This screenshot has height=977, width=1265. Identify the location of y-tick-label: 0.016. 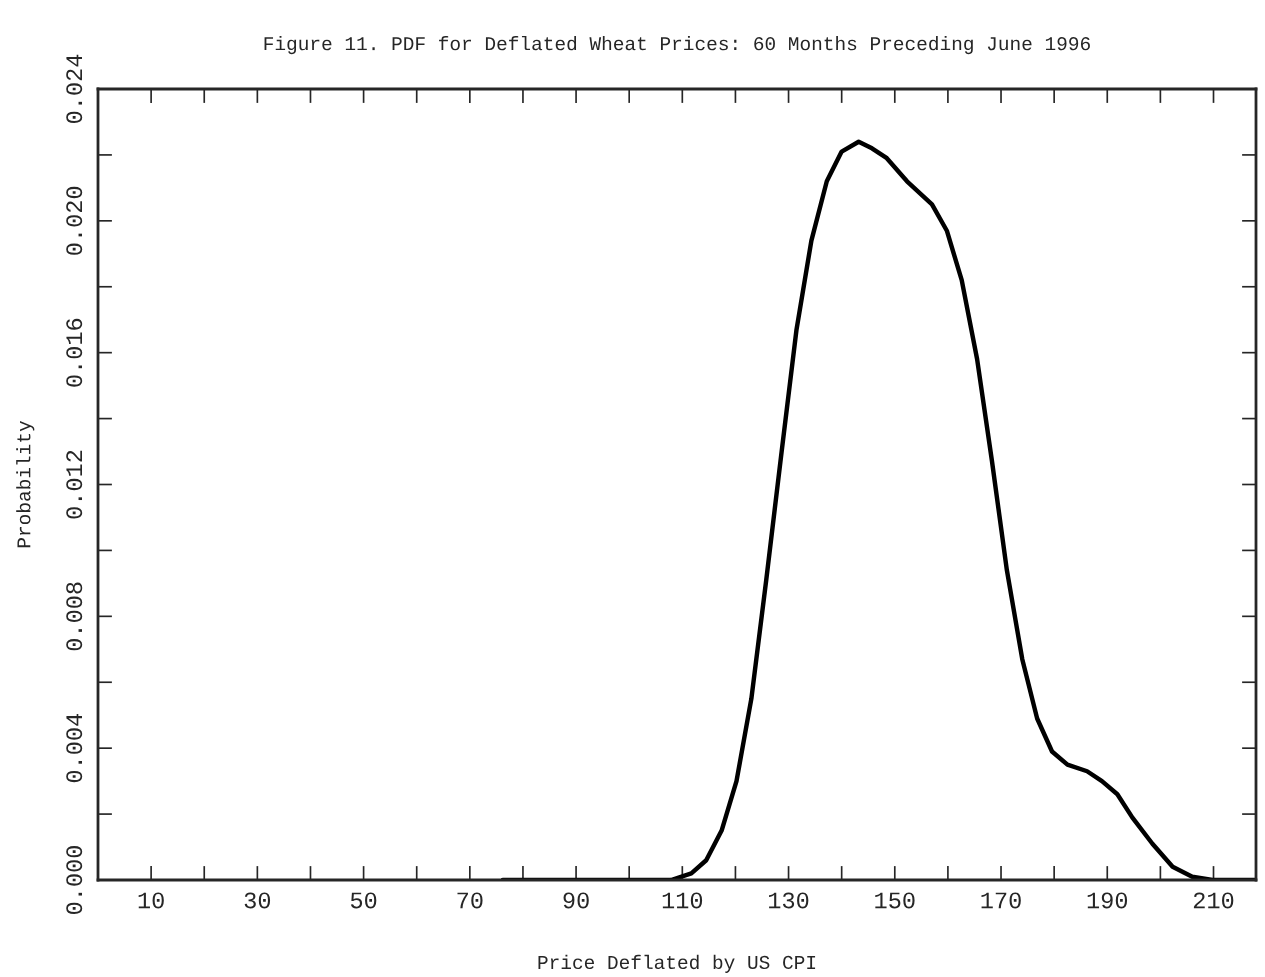
(74, 352).